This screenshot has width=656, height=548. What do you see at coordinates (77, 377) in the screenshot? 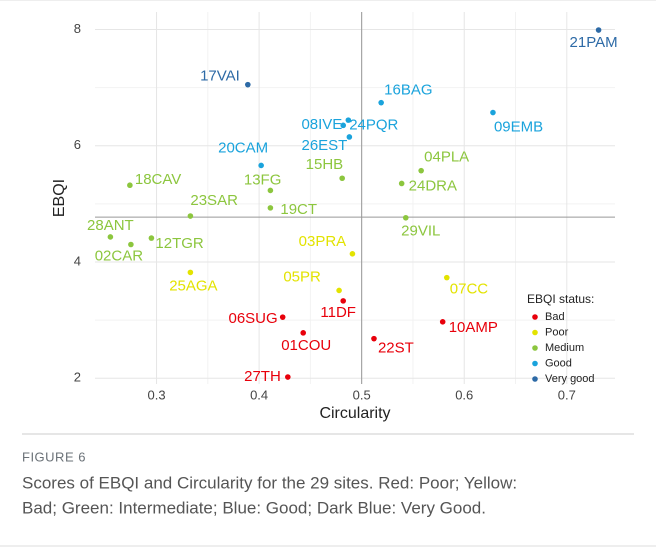
I see `y-tick-label: 2` at bounding box center [77, 377].